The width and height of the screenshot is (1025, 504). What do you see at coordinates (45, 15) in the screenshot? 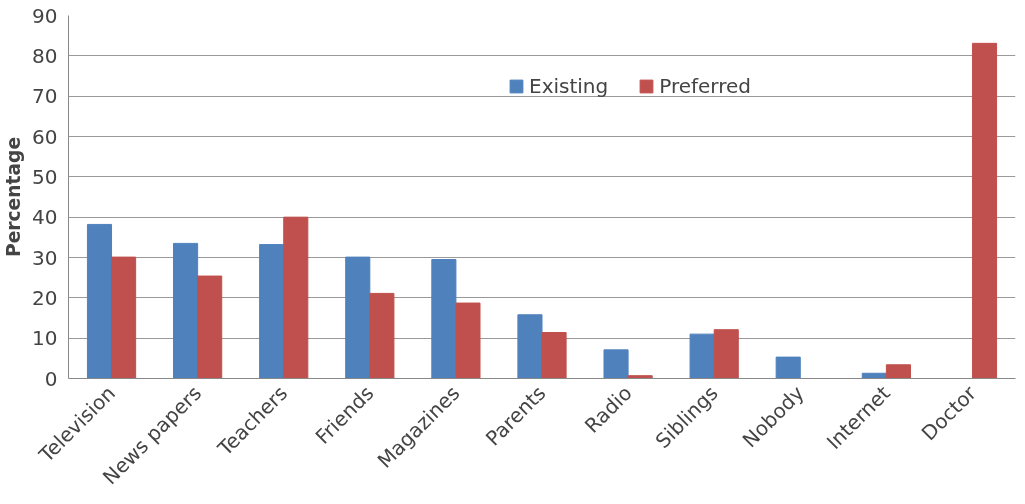
I see `y-tick-label: 90` at bounding box center [45, 15].